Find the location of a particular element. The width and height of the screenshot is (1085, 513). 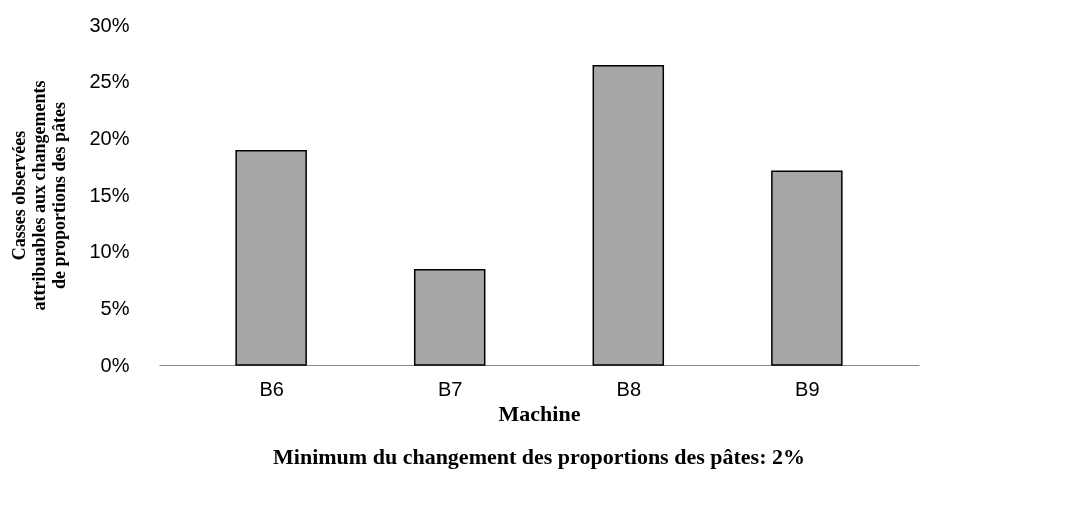

y-tick-label: 15% is located at coordinates (109, 194).